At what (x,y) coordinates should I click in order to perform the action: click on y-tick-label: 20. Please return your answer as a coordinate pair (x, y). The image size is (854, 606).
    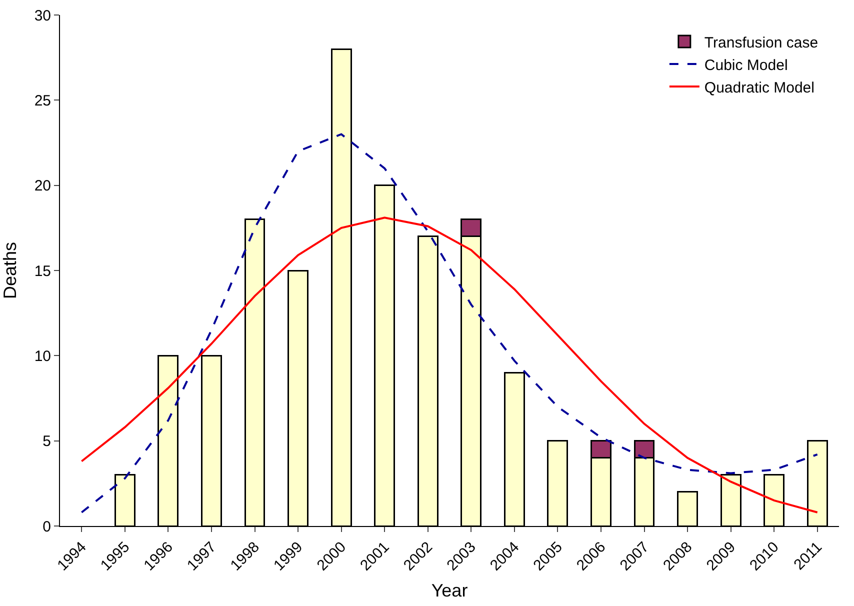
    Looking at the image, I should click on (42, 186).